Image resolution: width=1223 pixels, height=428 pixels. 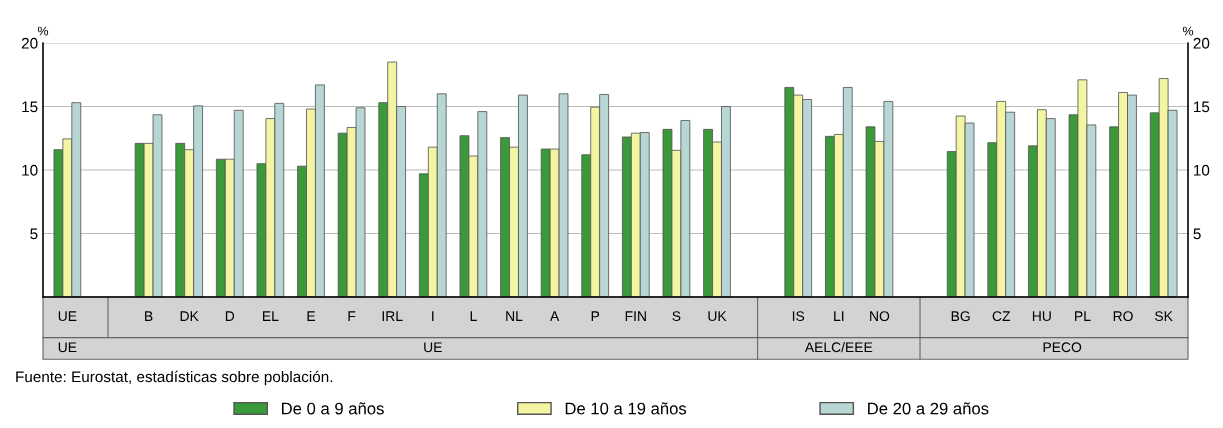 What do you see at coordinates (67, 316) in the screenshot?
I see `x-tick-label: UE` at bounding box center [67, 316].